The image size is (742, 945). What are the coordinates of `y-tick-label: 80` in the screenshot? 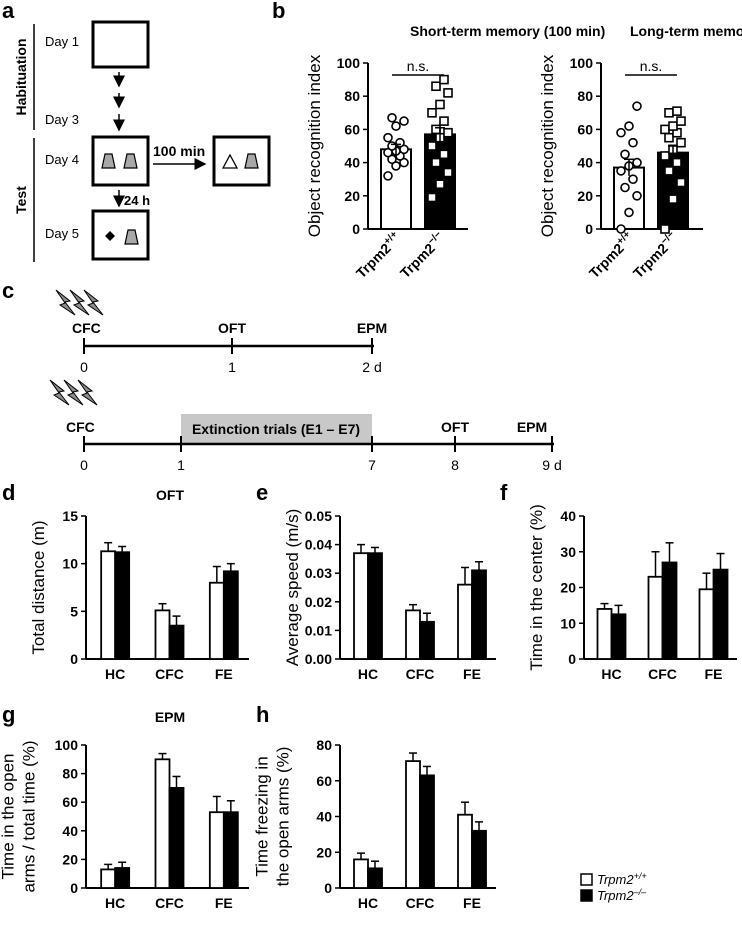 It's located at (352, 96).